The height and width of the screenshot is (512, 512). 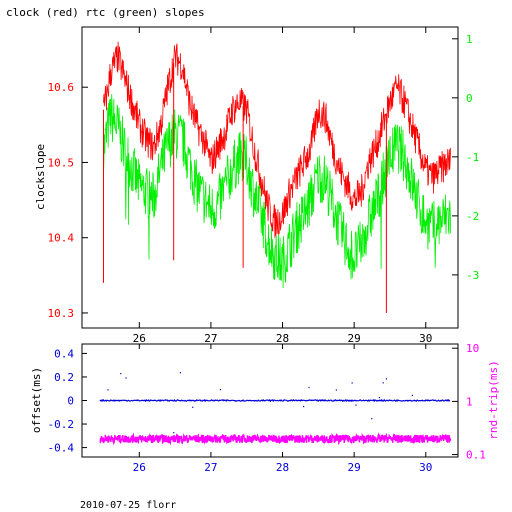 What do you see at coordinates (469, 39) in the screenshot?
I see `slopes-y2-tick-label: 1` at bounding box center [469, 39].